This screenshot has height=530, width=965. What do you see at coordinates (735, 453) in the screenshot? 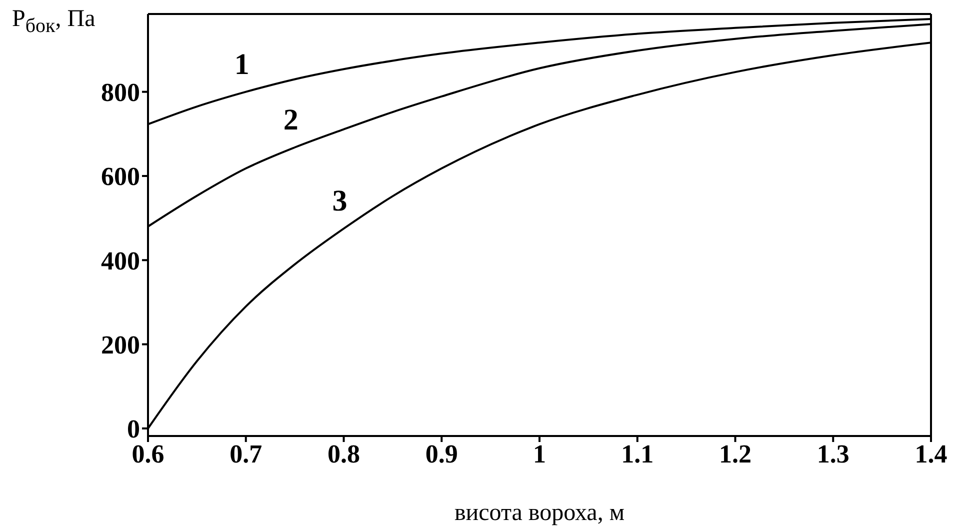
I see `x-tick-label: 1.2` at bounding box center [735, 453].